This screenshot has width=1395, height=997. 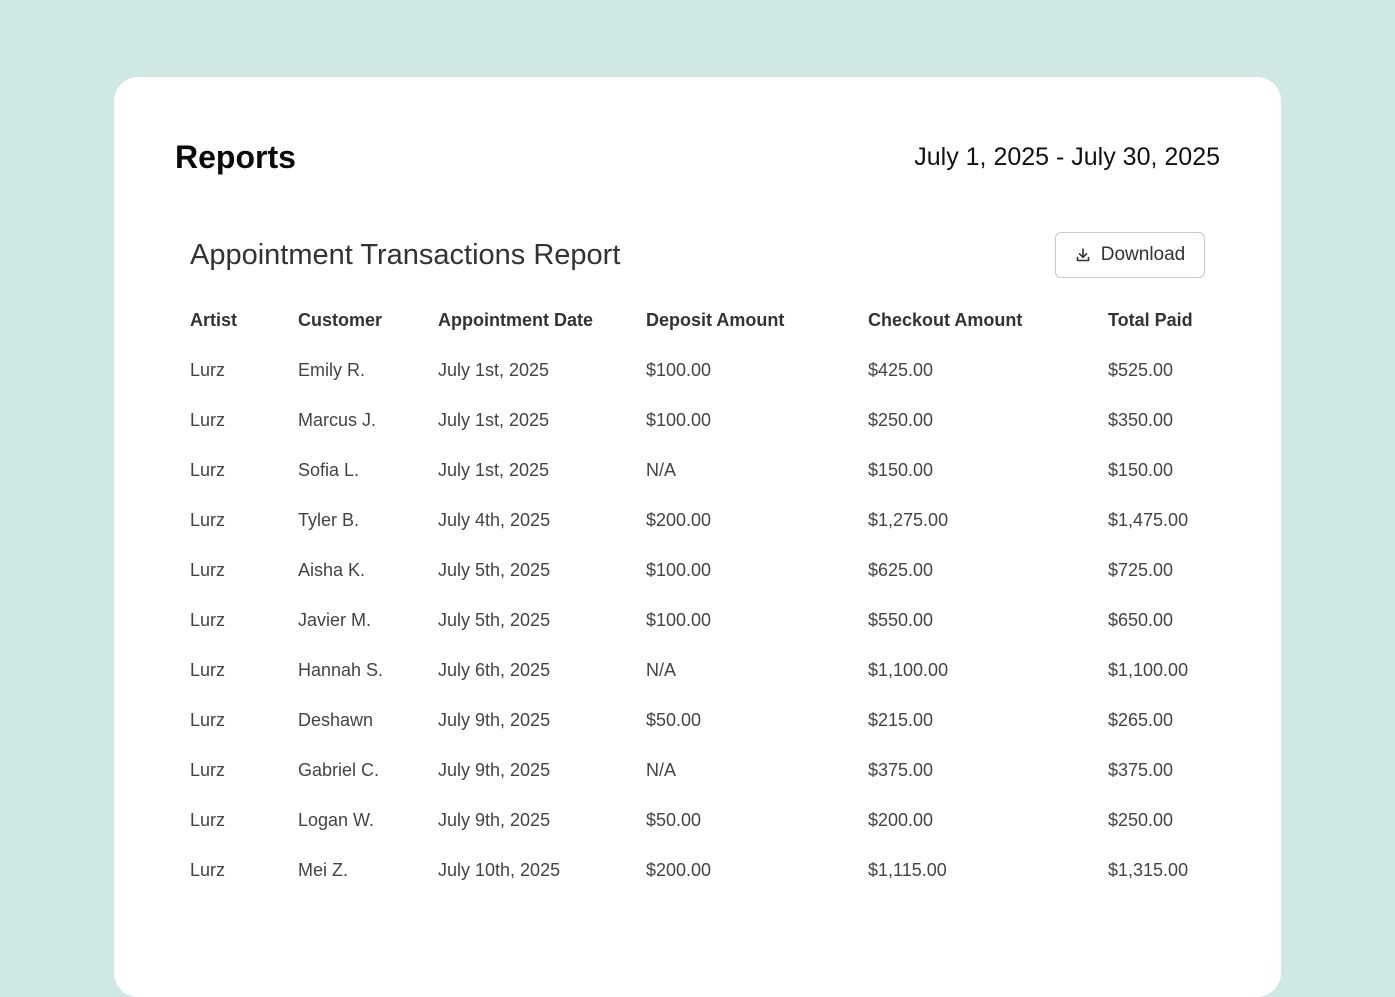 I want to click on cell-checkout-amount: $1,100.00, so click(x=908, y=669).